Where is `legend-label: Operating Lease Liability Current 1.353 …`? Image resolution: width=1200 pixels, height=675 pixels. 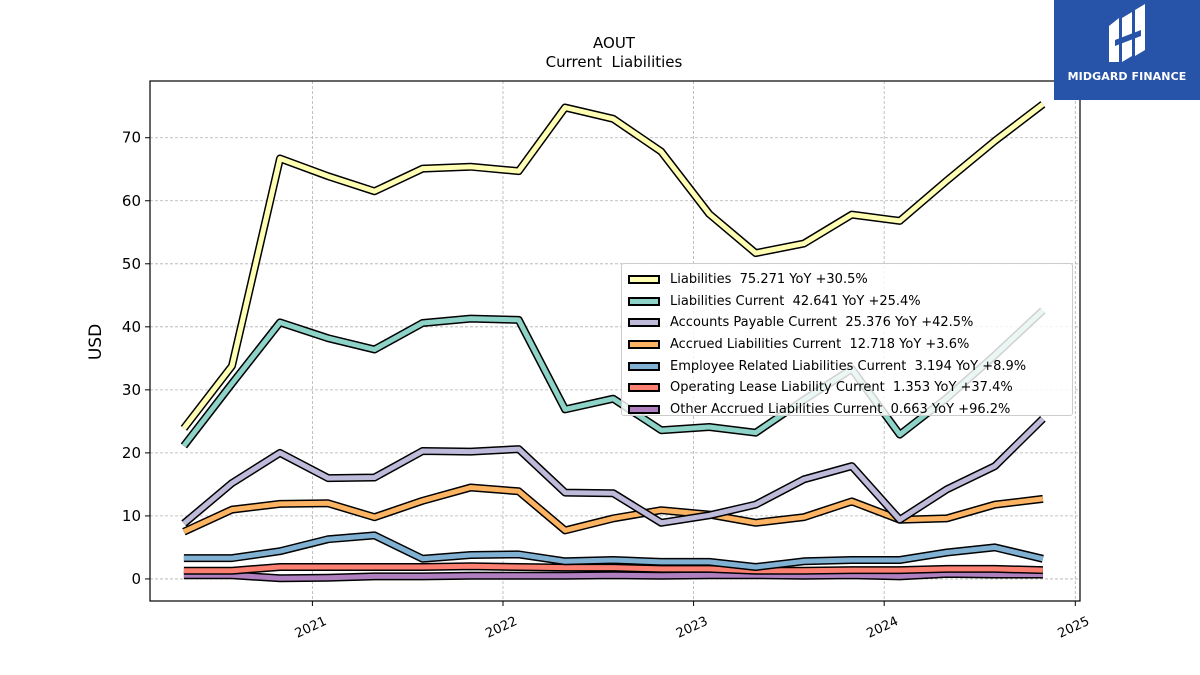 legend-label: Operating Lease Liability Current 1.353 … is located at coordinates (841, 388).